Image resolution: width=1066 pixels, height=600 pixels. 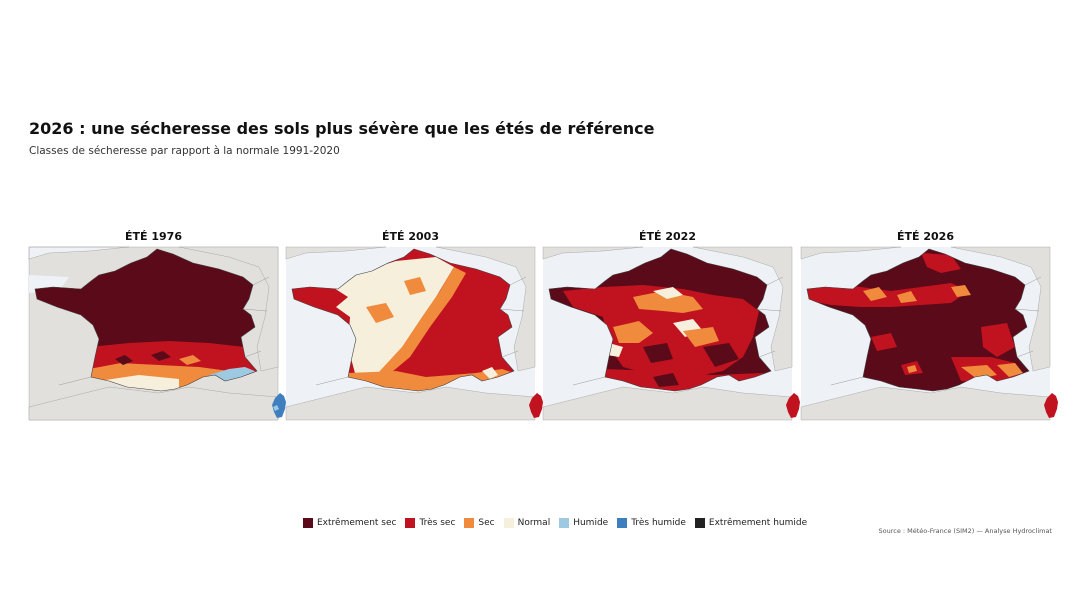 What do you see at coordinates (534, 523) in the screenshot?
I see `legend-label: Normal` at bounding box center [534, 523].